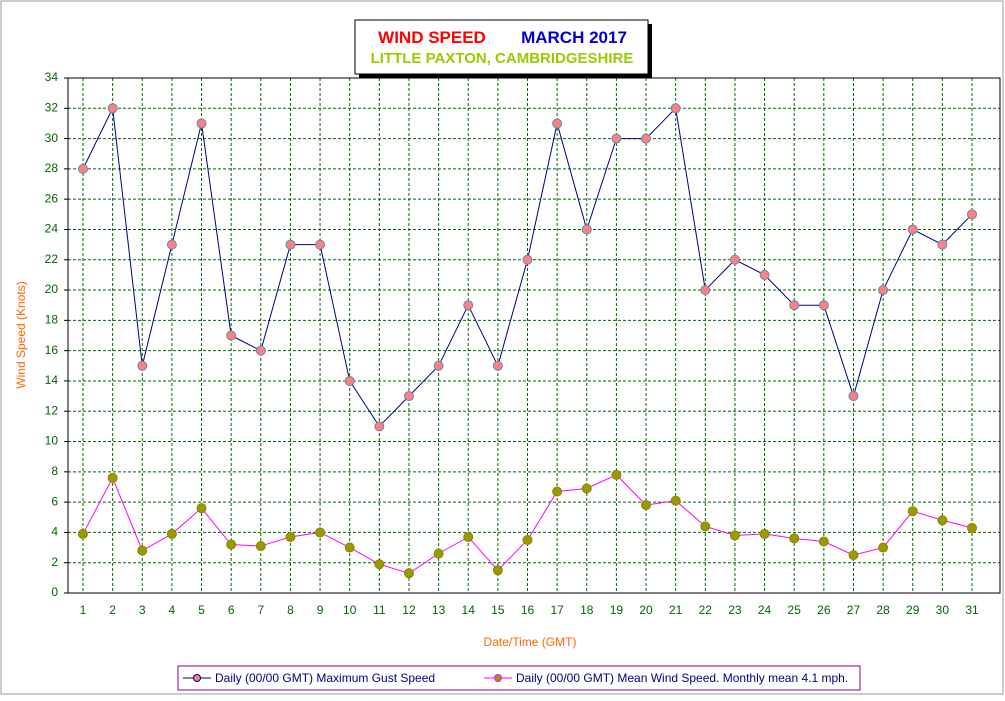 This screenshot has width=1005, height=701. Describe the element at coordinates (432, 37) in the screenshot. I see `chart-title: WIND SPEED` at that location.